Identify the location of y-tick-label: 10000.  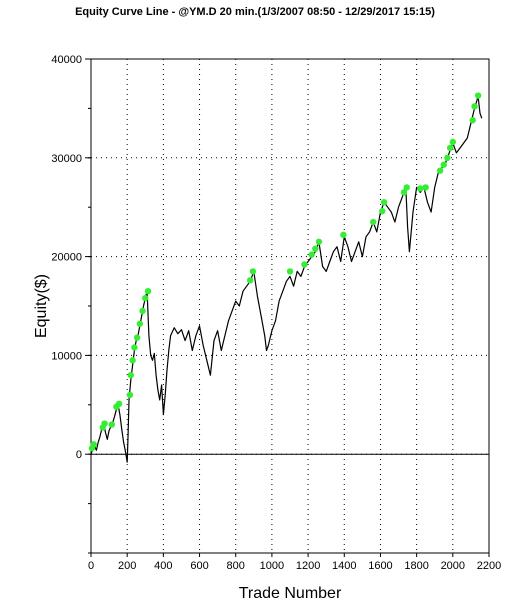
(66, 356).